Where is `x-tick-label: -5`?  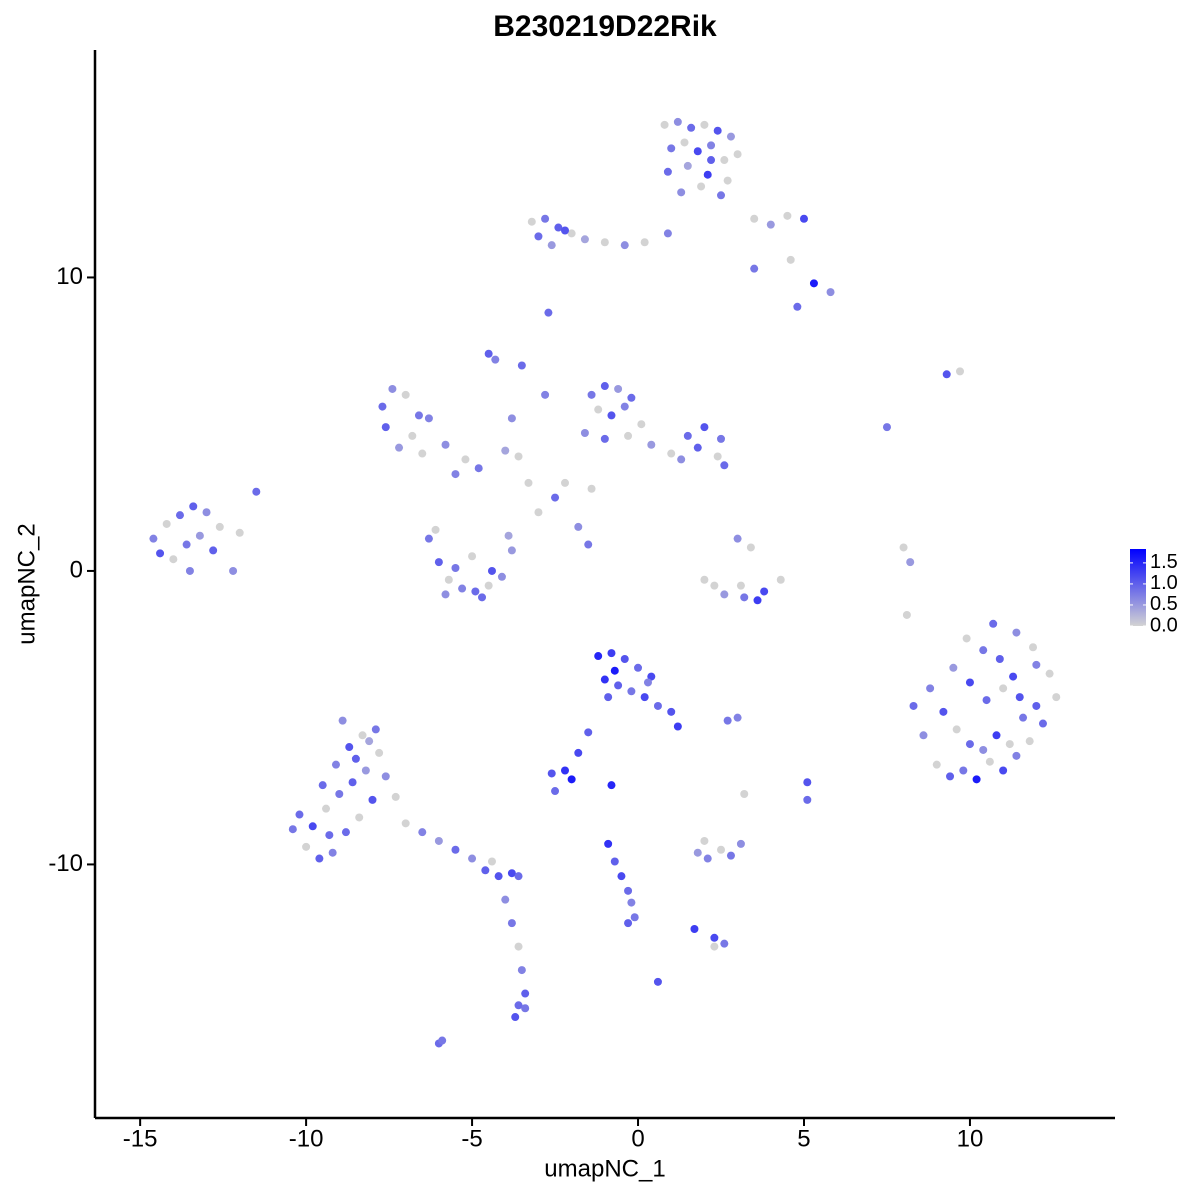
x-tick-label: -5 is located at coordinates (471, 1138).